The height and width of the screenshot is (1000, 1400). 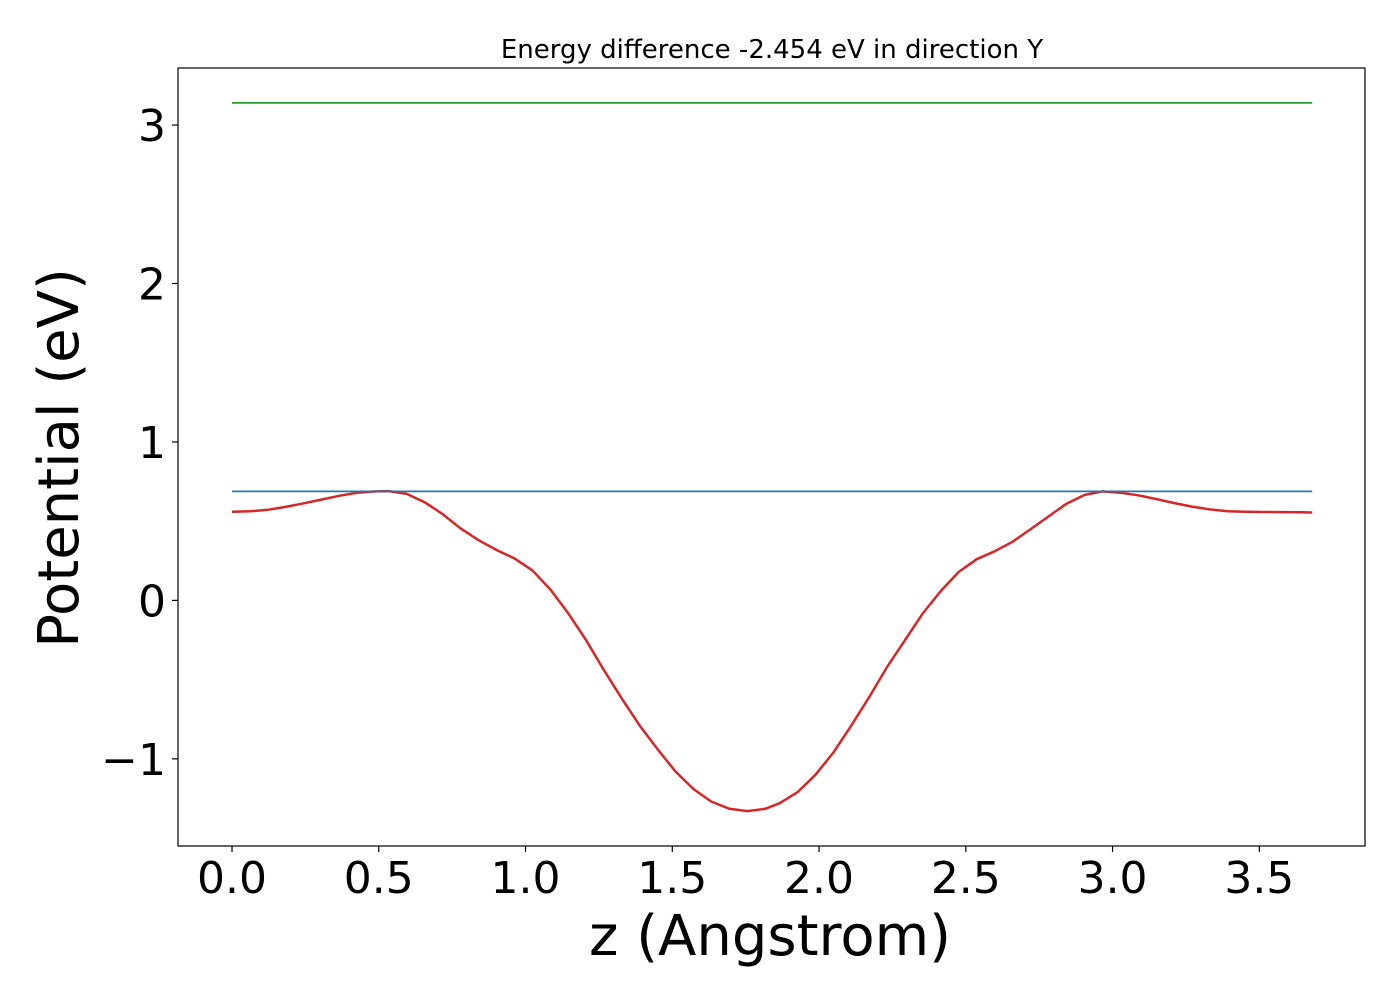 What do you see at coordinates (770, 936) in the screenshot?
I see `x-axis-label: z (Angstrom)` at bounding box center [770, 936].